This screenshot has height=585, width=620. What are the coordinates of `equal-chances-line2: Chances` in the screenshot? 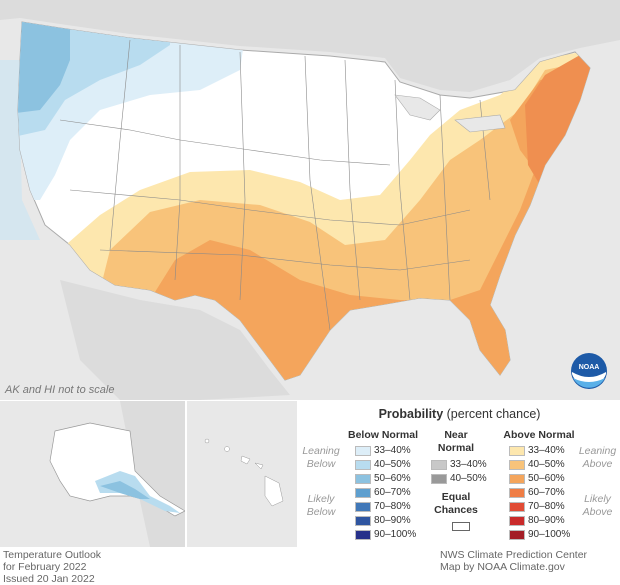 It's located at (456, 510).